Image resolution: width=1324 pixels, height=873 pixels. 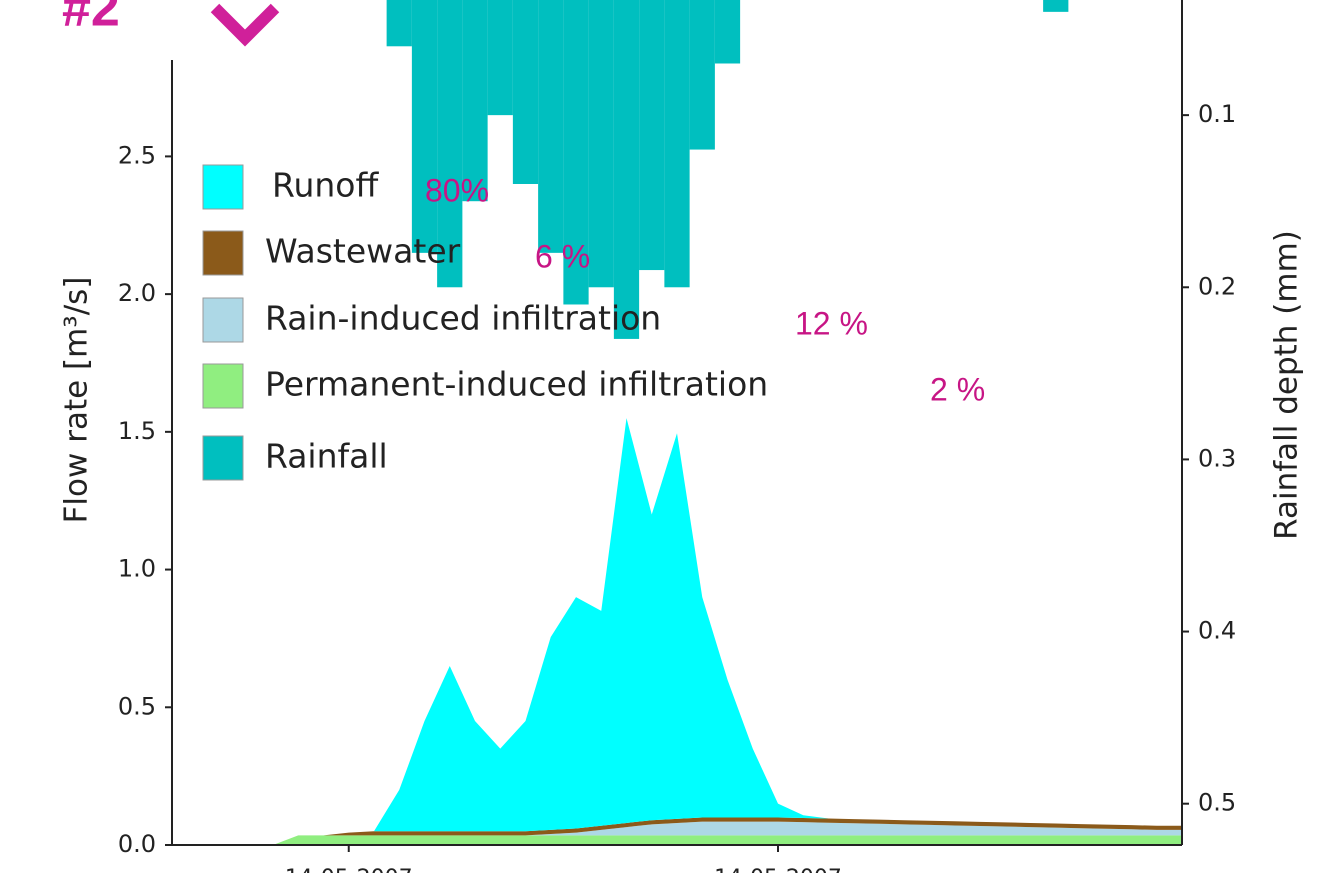 I want to click on y2-tick-label: 0.3, so click(x=1217, y=458).